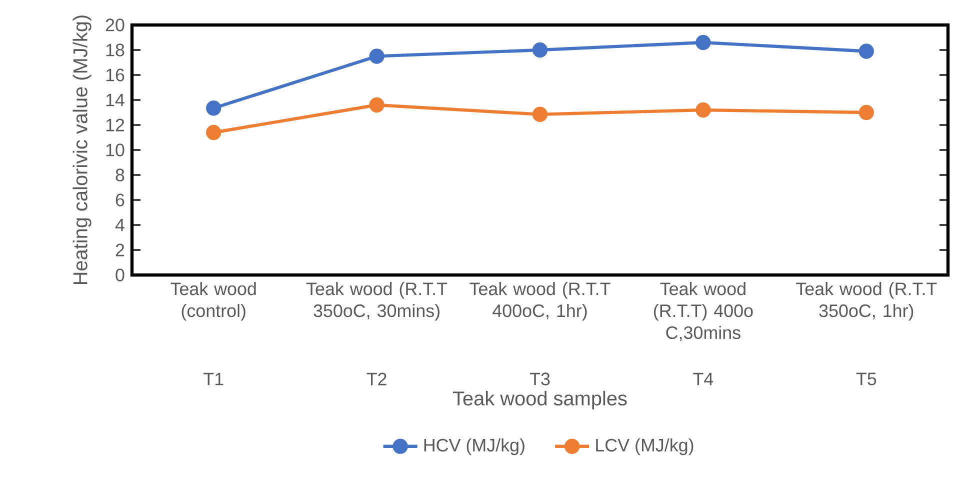 Image resolution: width=957 pixels, height=479 pixels. What do you see at coordinates (115, 100) in the screenshot?
I see `y-tick-label: 14` at bounding box center [115, 100].